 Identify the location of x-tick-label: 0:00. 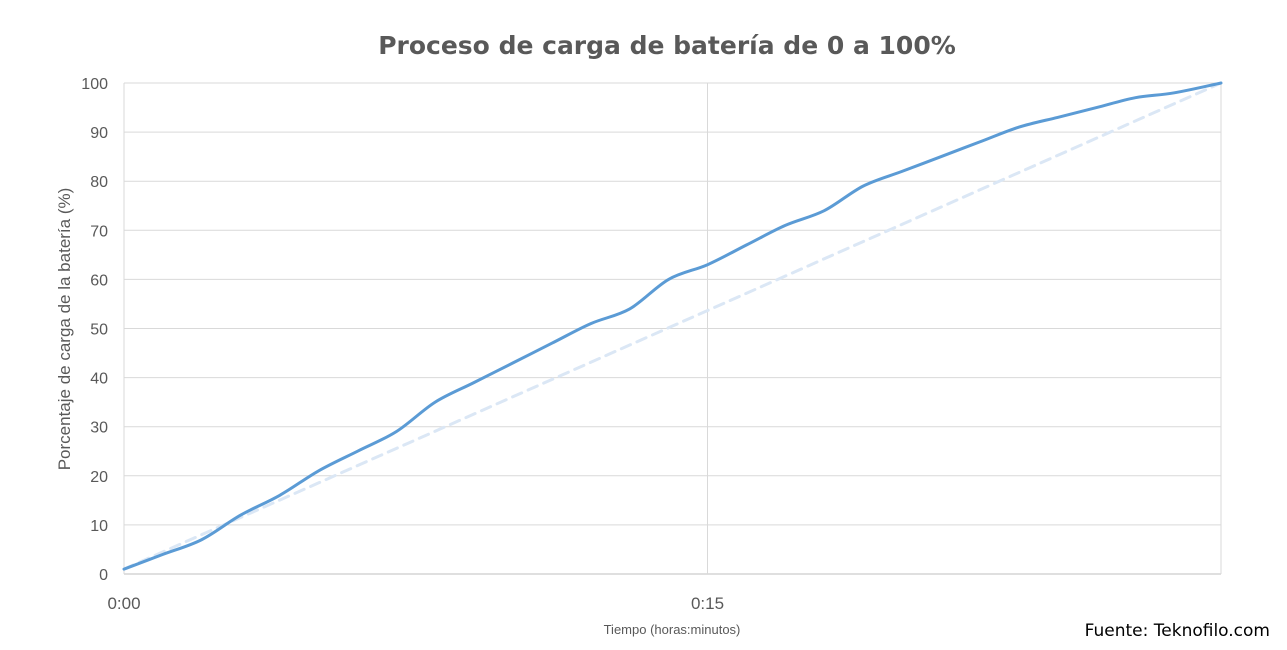
(123, 603).